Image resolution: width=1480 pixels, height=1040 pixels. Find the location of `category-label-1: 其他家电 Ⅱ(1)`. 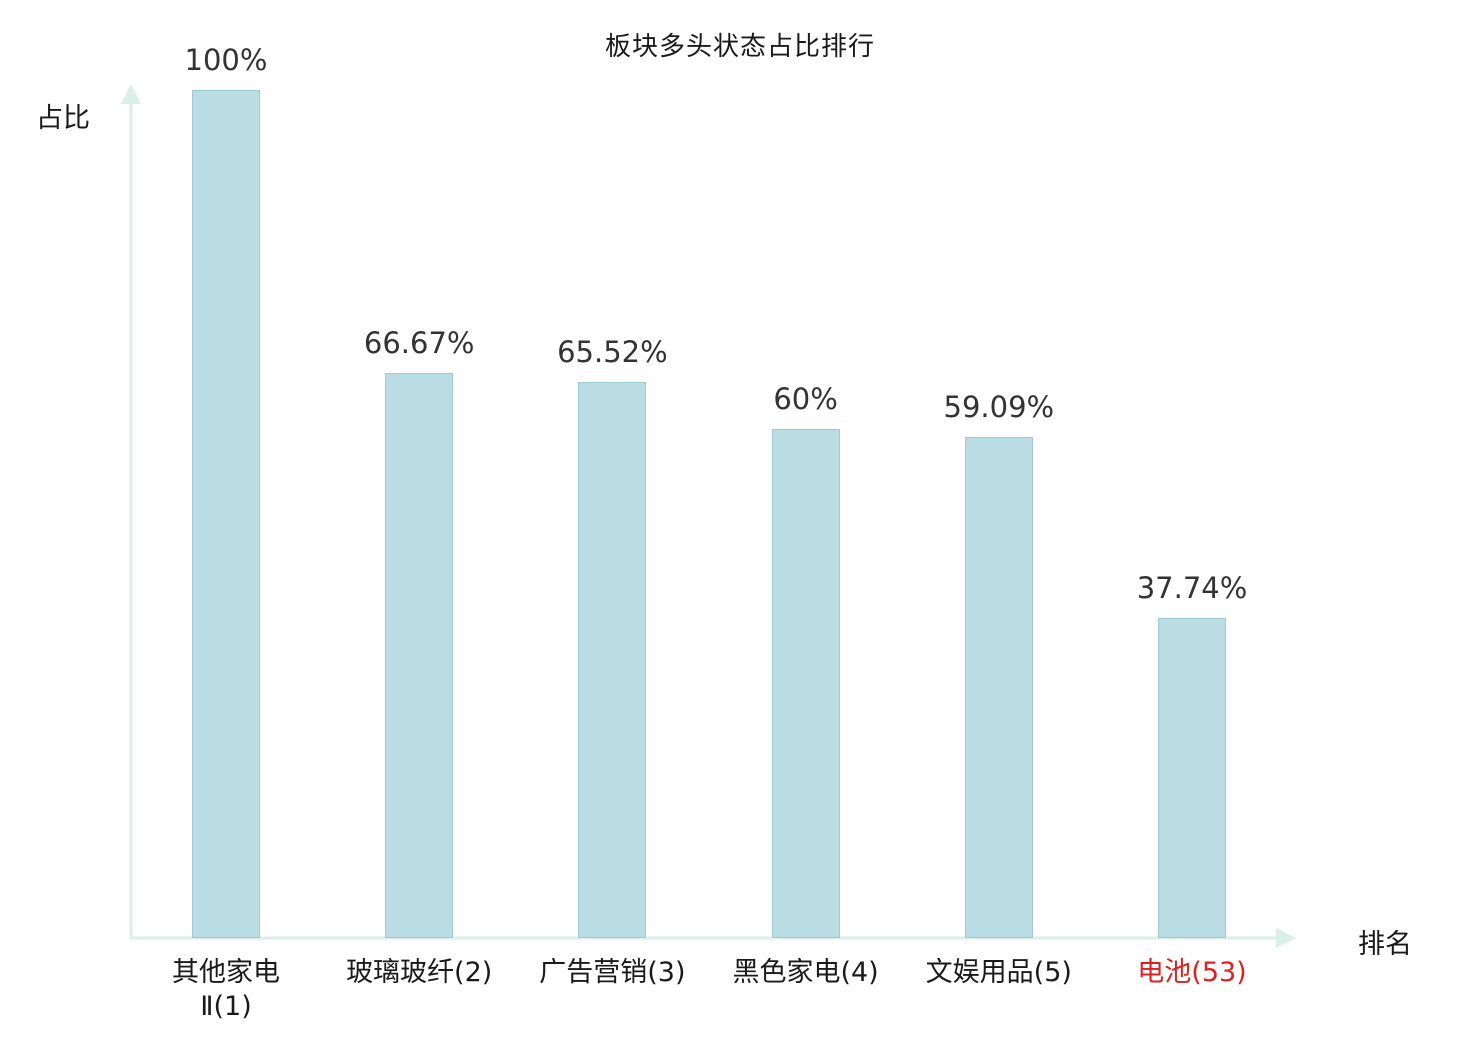

category-label-1: 其他家电 Ⅱ(1) is located at coordinates (226, 989).